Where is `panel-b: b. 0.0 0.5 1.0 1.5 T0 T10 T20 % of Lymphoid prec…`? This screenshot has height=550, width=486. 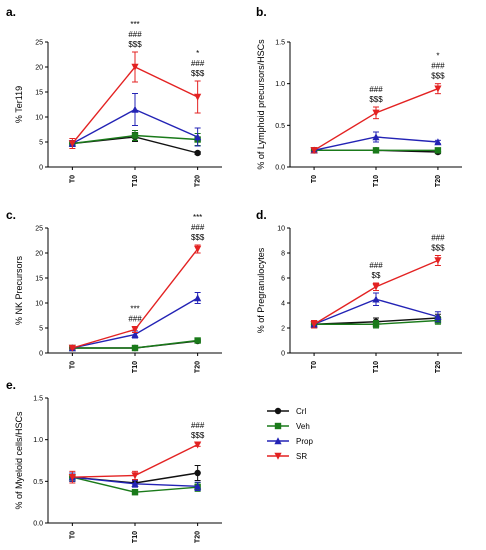 panel-b: b. 0.0 0.5 1.0 1.5 T0 T10 T20 % of Lymphoid prec… is located at coordinates (359, 96).